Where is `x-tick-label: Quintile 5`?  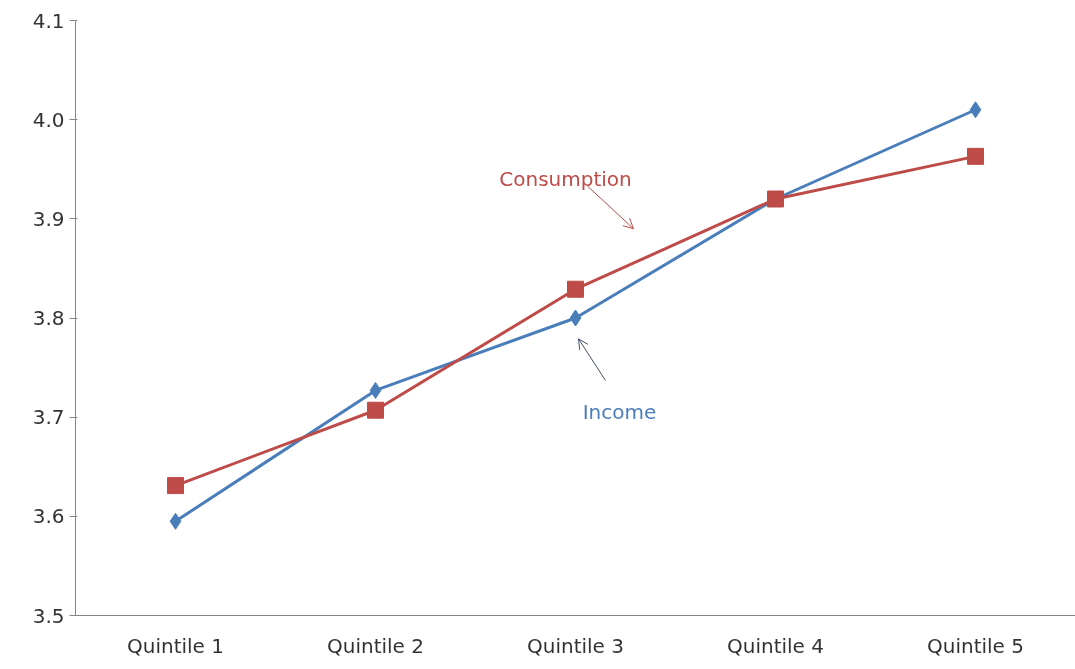 x-tick-label: Quintile 5 is located at coordinates (975, 645).